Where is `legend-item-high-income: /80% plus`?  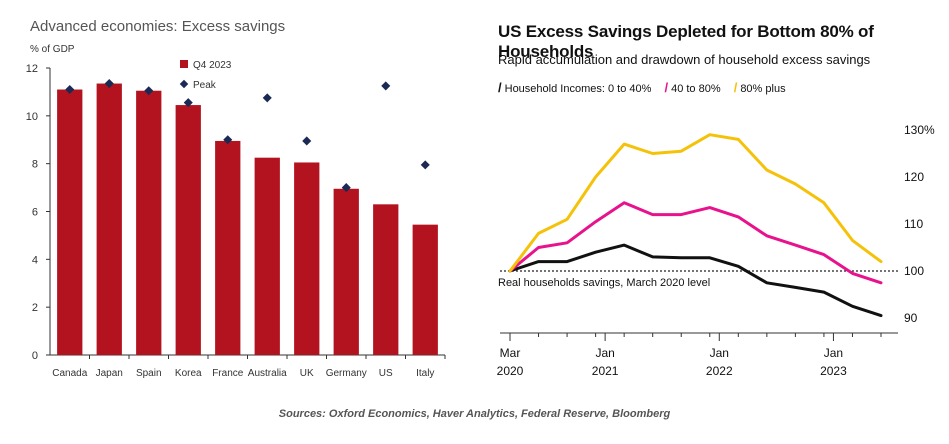
legend-item-high-income: /80% plus is located at coordinates (760, 87).